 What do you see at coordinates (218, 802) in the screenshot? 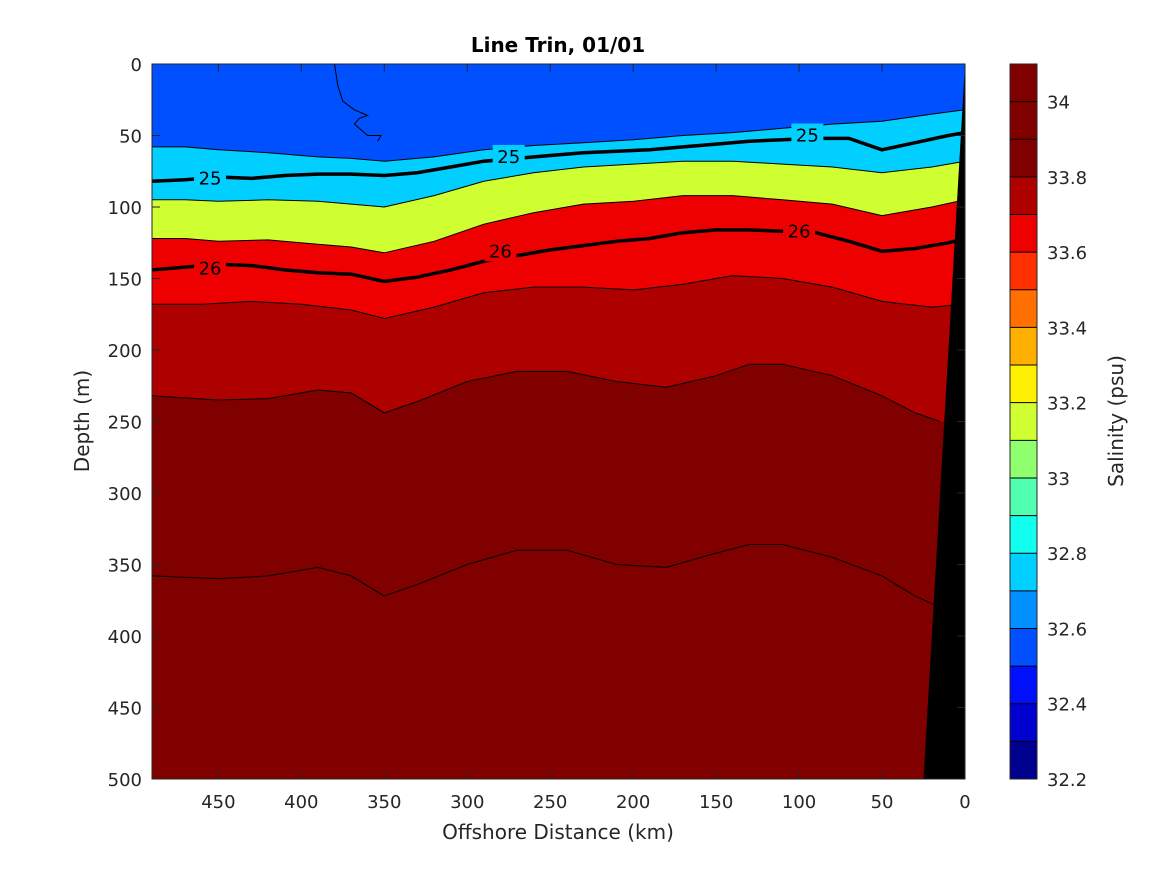
I see `x-tick-label: 450` at bounding box center [218, 802].